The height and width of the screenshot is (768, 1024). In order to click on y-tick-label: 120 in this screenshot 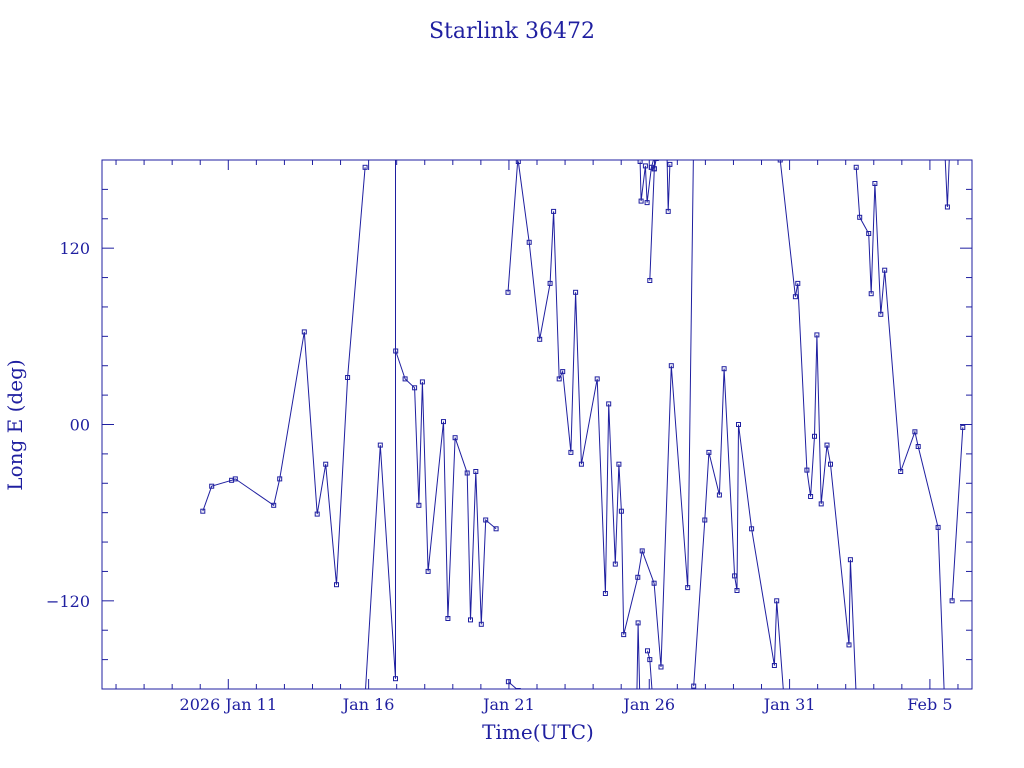, I will do `click(74, 248)`.